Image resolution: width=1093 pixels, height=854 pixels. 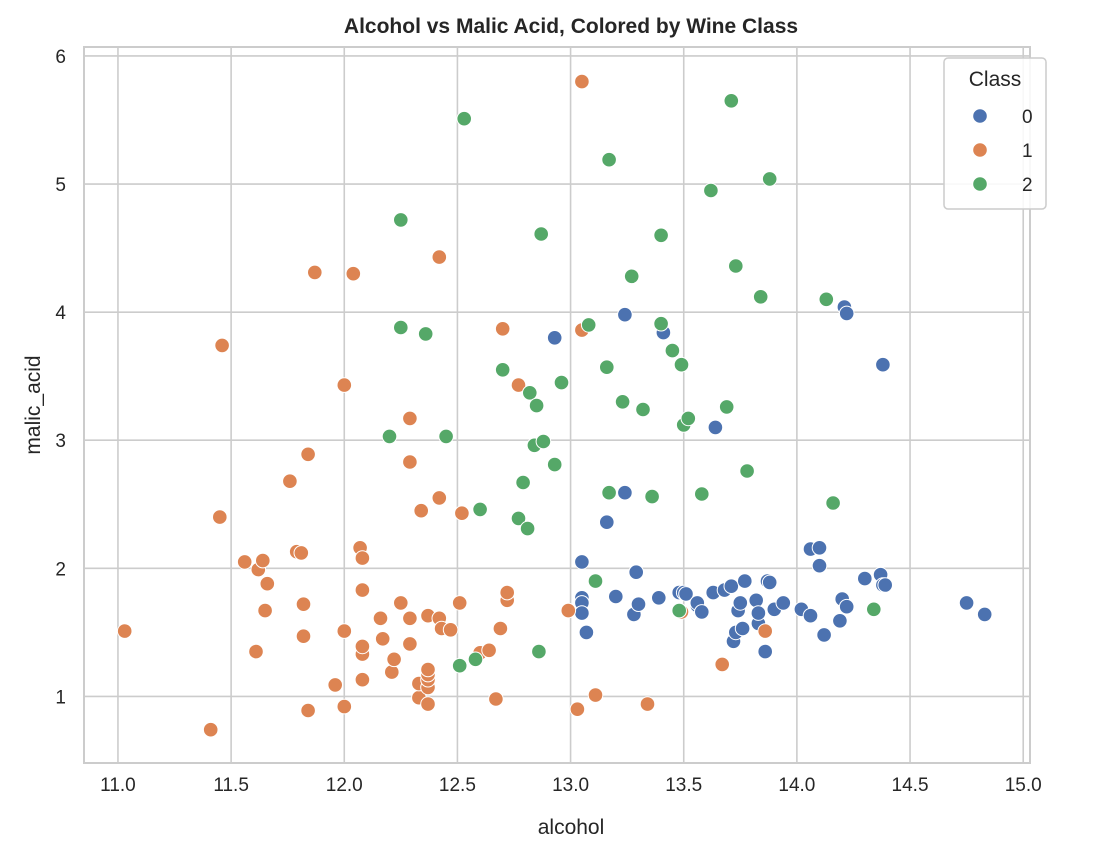 I want to click on legend-label-1: 1, so click(x=1027, y=151).